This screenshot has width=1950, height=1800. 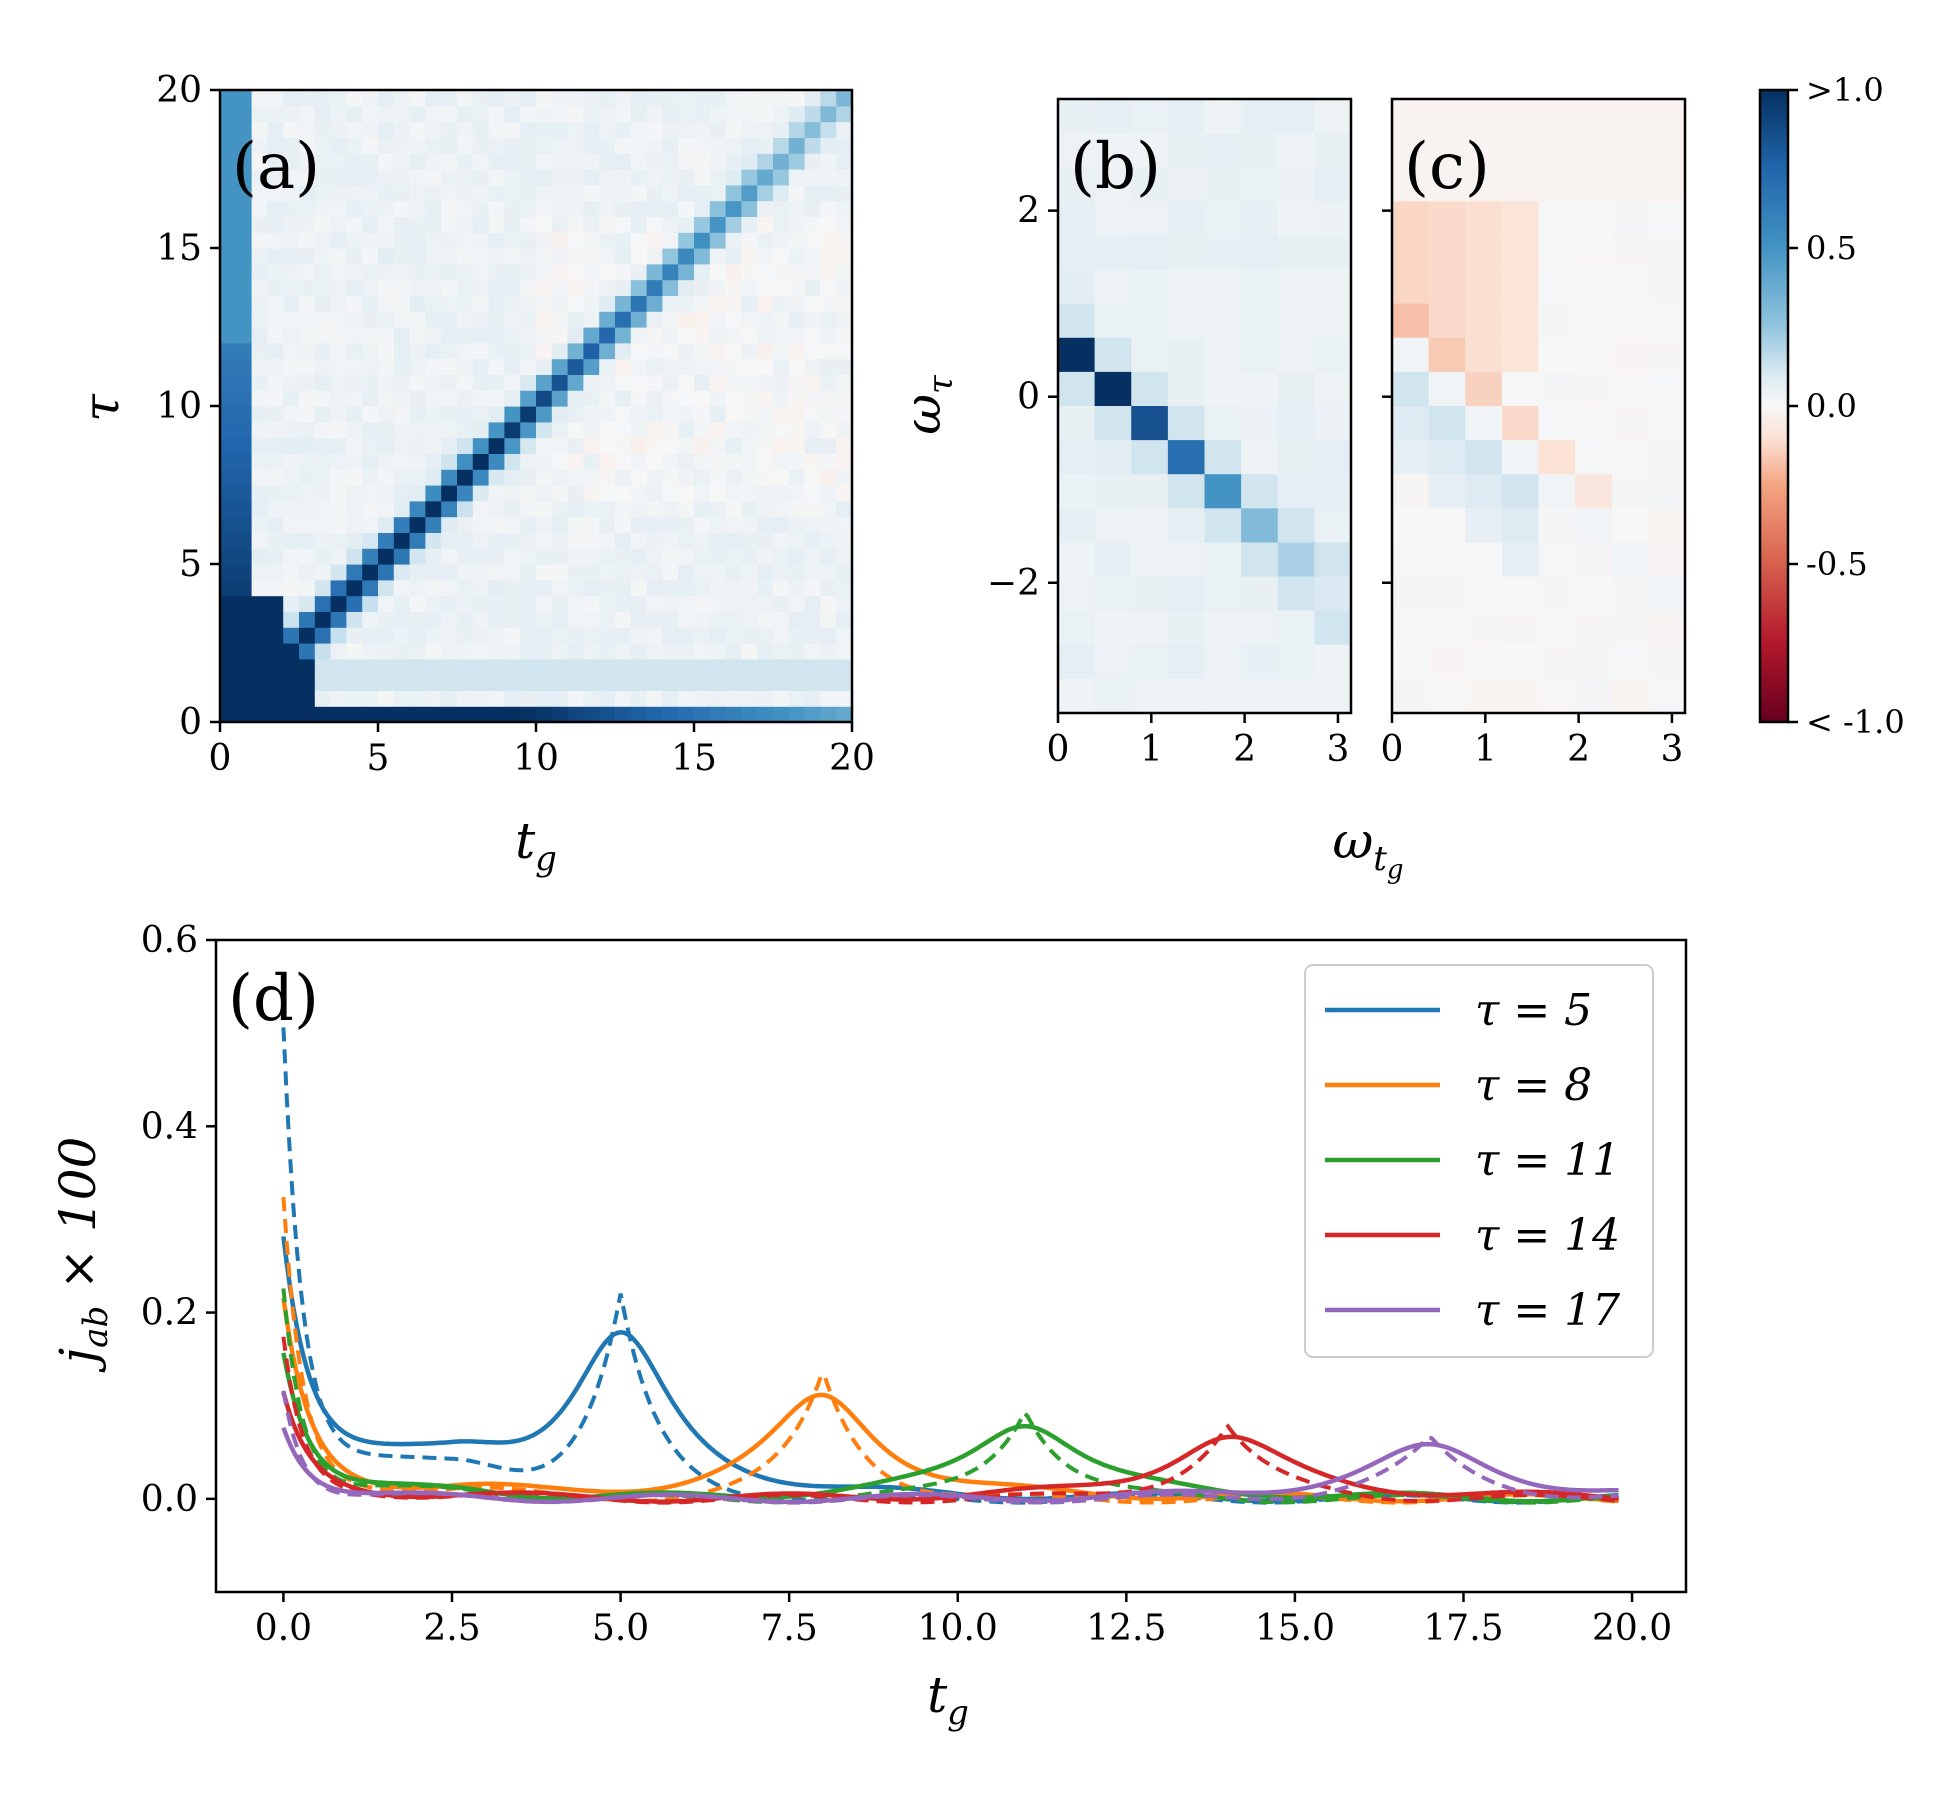 I want to click on x-tick-label: 2, so click(x=1244, y=749).